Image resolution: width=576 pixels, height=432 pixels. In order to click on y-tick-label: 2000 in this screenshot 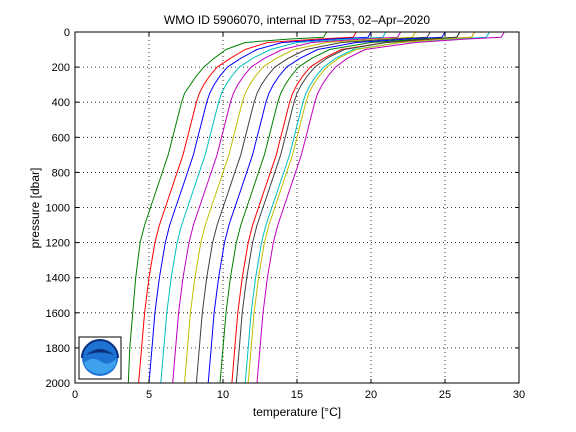, I will do `click(58, 384)`.